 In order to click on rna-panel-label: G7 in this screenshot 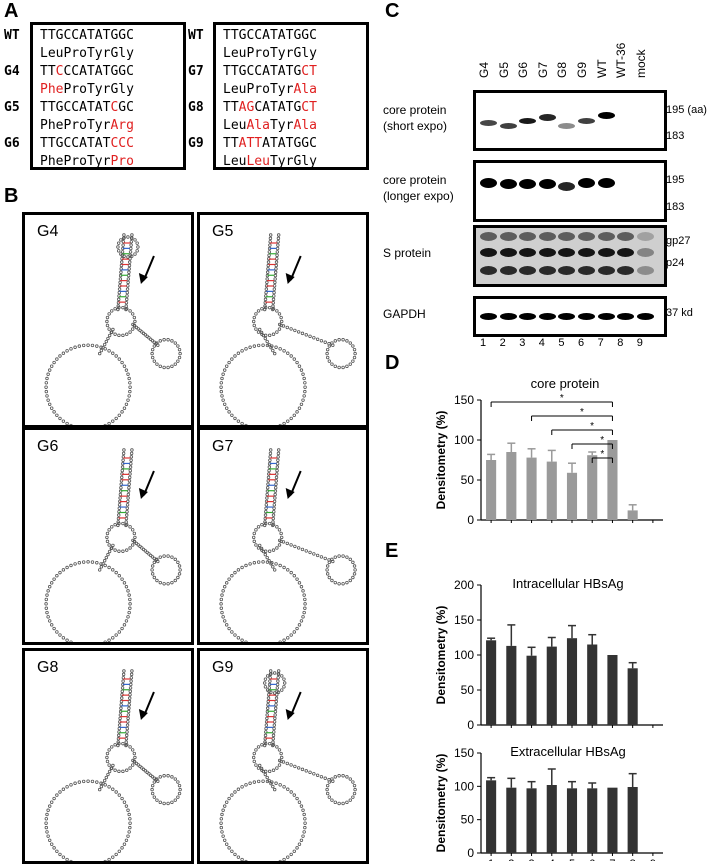, I will do `click(223, 446)`.